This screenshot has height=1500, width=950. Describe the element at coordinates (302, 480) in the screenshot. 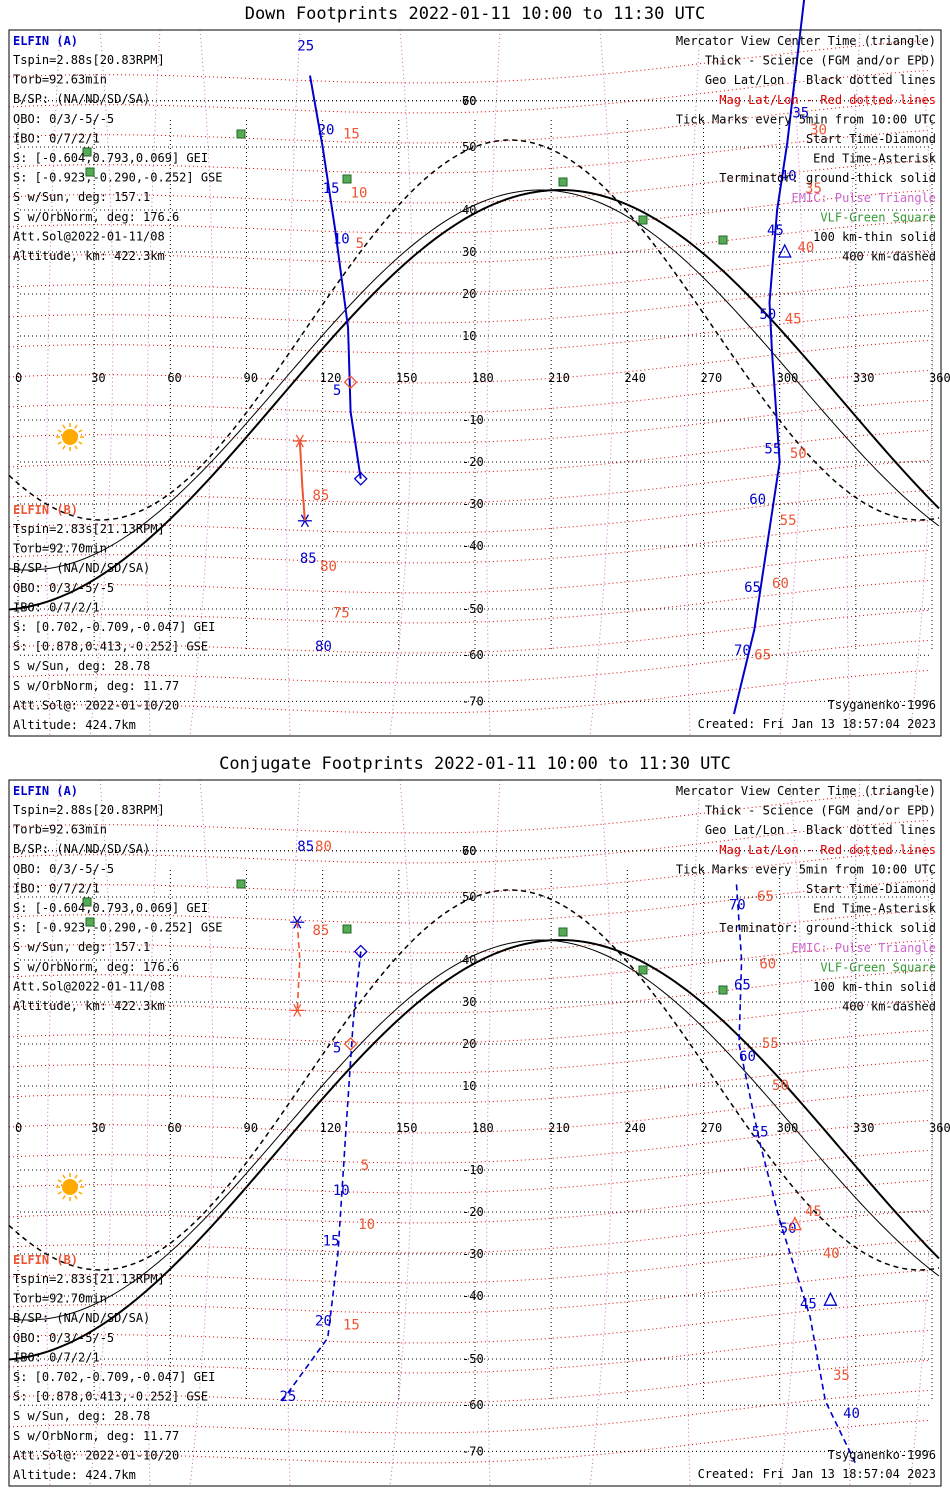

I see `track-line` at that location.